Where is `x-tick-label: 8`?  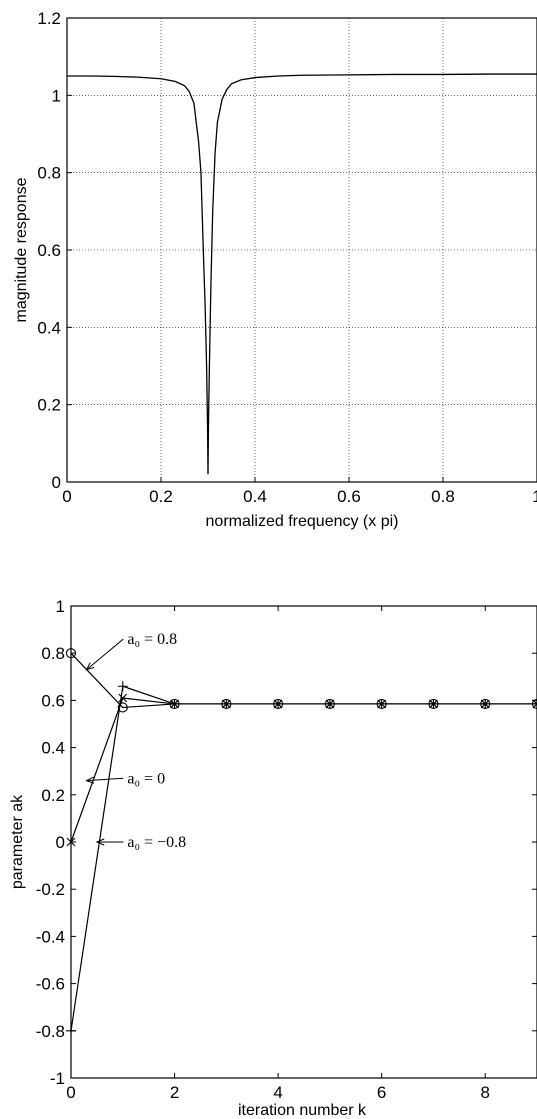 x-tick-label: 8 is located at coordinates (484, 1092).